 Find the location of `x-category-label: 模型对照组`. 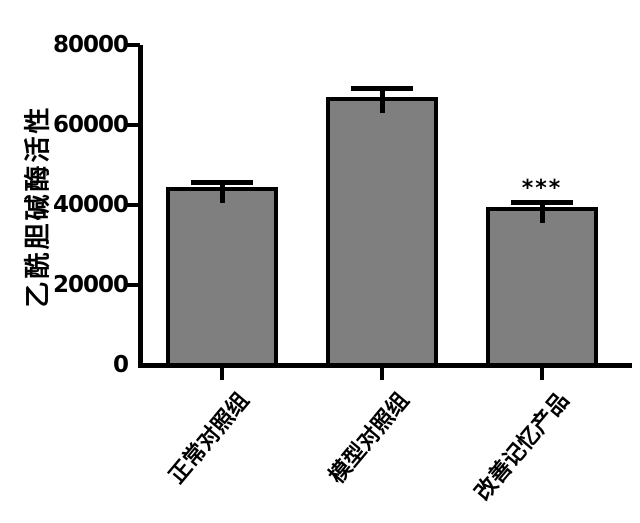

x-category-label: 模型对照组 is located at coordinates (369, 438).